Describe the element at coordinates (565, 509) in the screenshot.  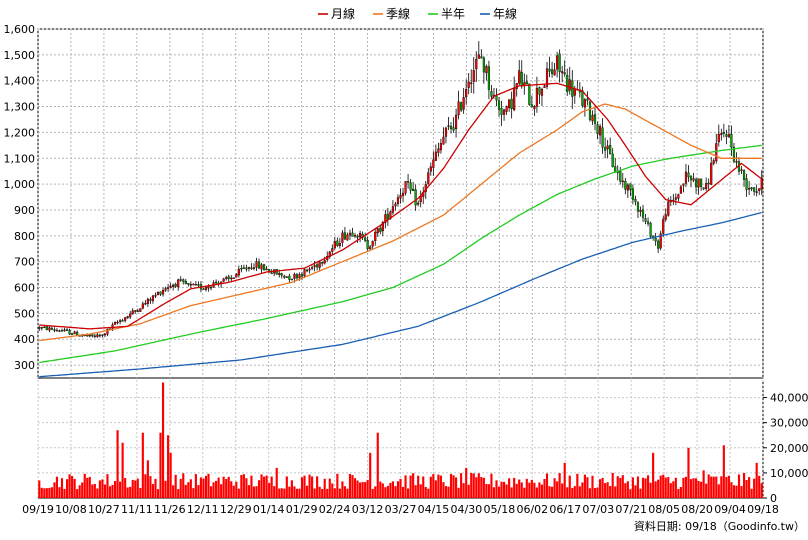
I see `date-tick-label: 06/17` at that location.